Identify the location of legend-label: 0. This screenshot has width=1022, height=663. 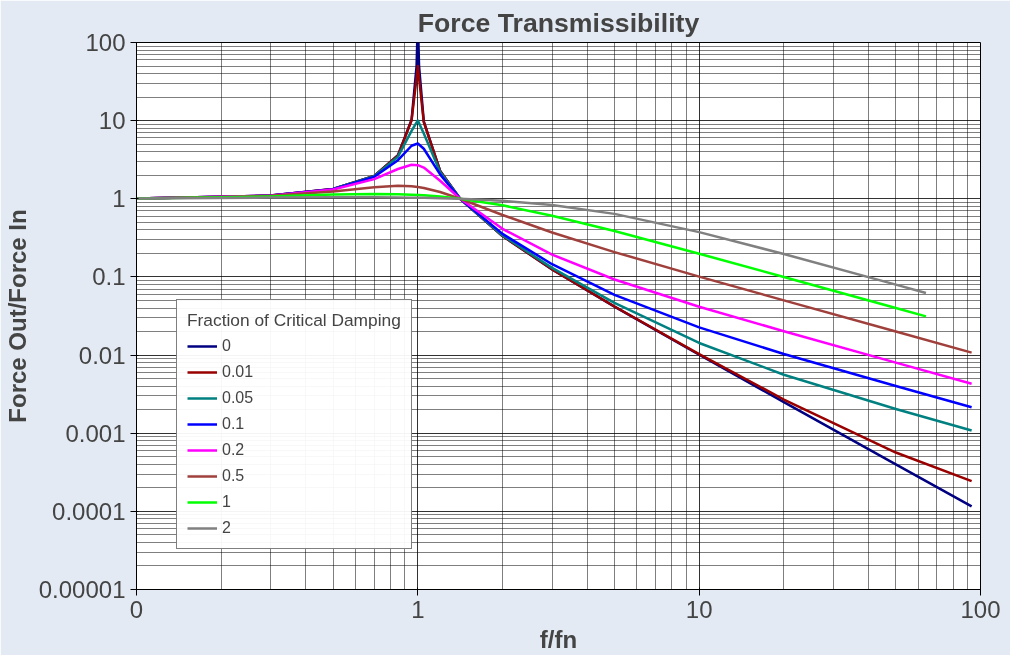
(227, 346).